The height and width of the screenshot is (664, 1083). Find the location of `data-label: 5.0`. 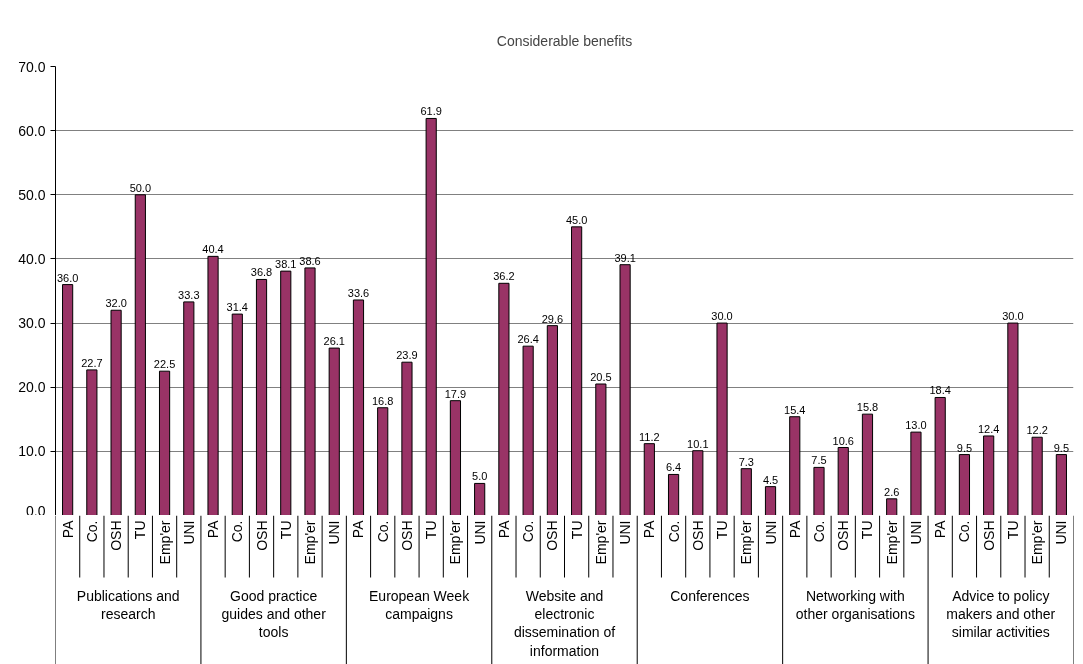

data-label: 5.0 is located at coordinates (480, 476).